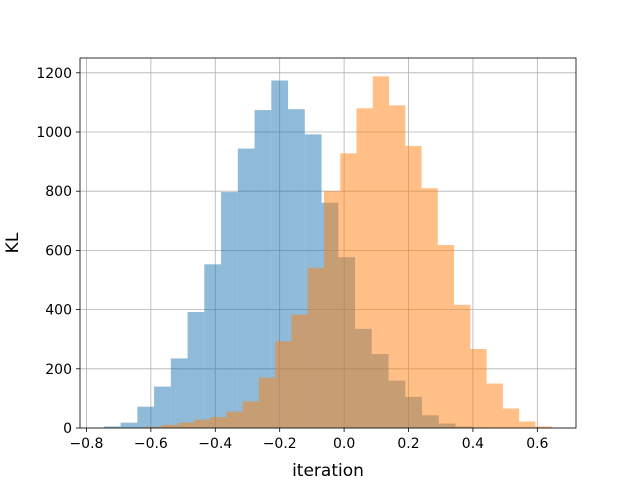  I want to click on x-tick-label-7: 0.6, so click(537, 444).